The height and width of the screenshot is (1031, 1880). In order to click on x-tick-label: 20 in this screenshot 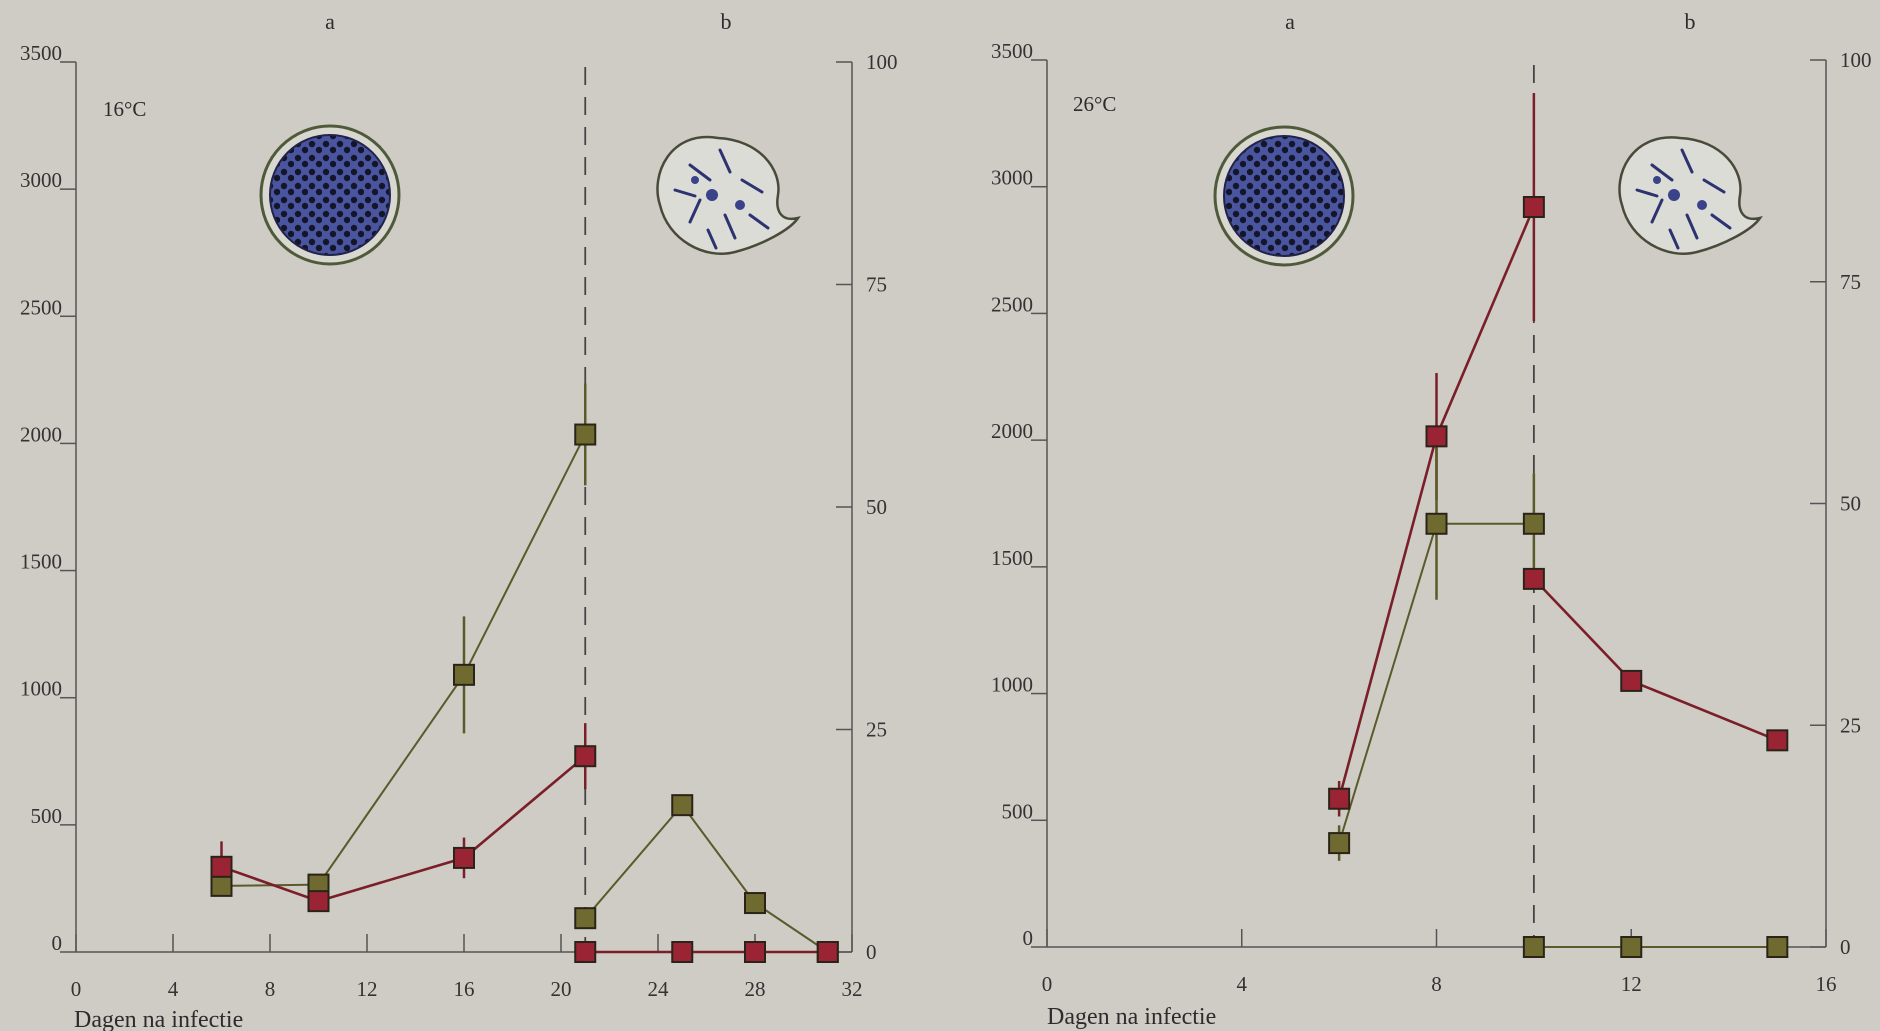, I will do `click(561, 989)`.